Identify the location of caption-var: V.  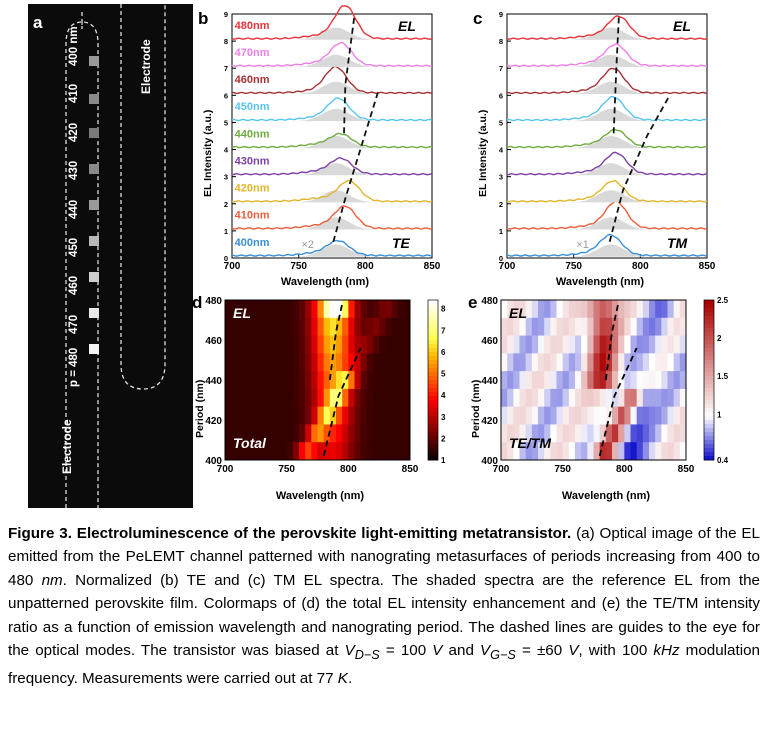
(349, 651).